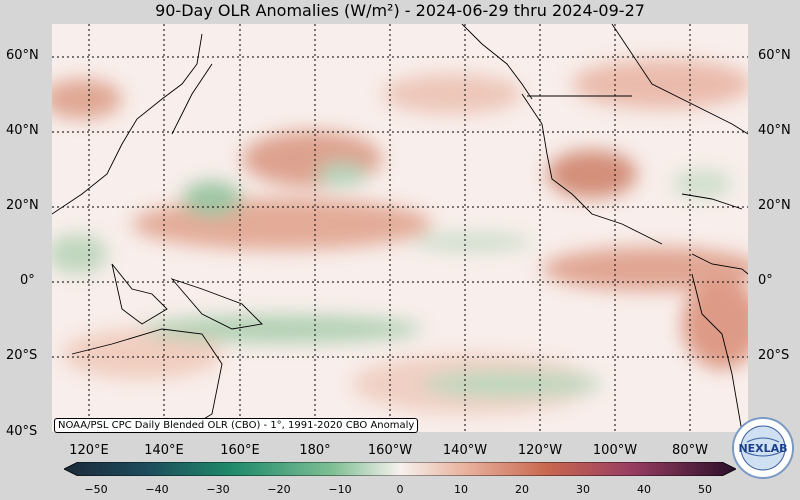 This screenshot has width=800, height=500. Describe the element at coordinates (522, 489) in the screenshot. I see `colorbar-tick: 20` at that location.